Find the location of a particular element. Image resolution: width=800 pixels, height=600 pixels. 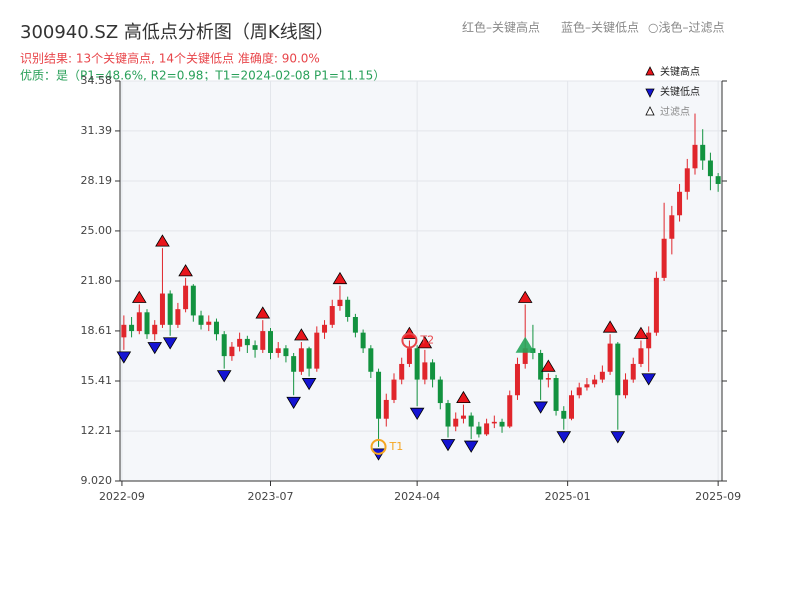

x-tick-label: 2025-09 is located at coordinates (718, 496).